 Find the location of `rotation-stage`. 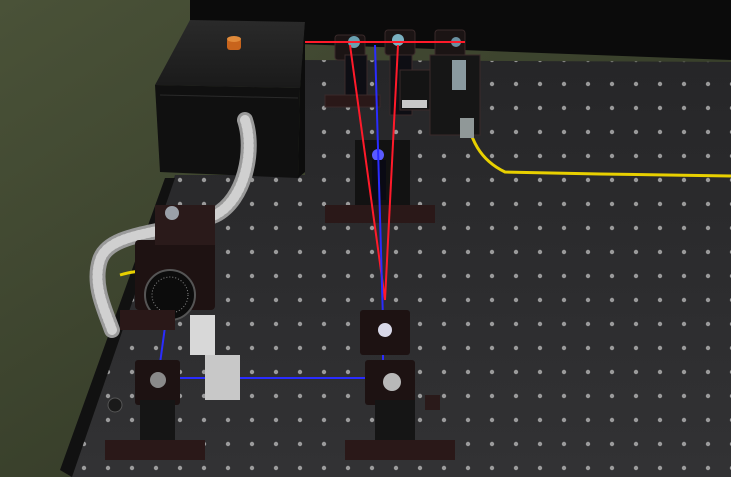

rotation-stage is located at coordinates (180, 302).